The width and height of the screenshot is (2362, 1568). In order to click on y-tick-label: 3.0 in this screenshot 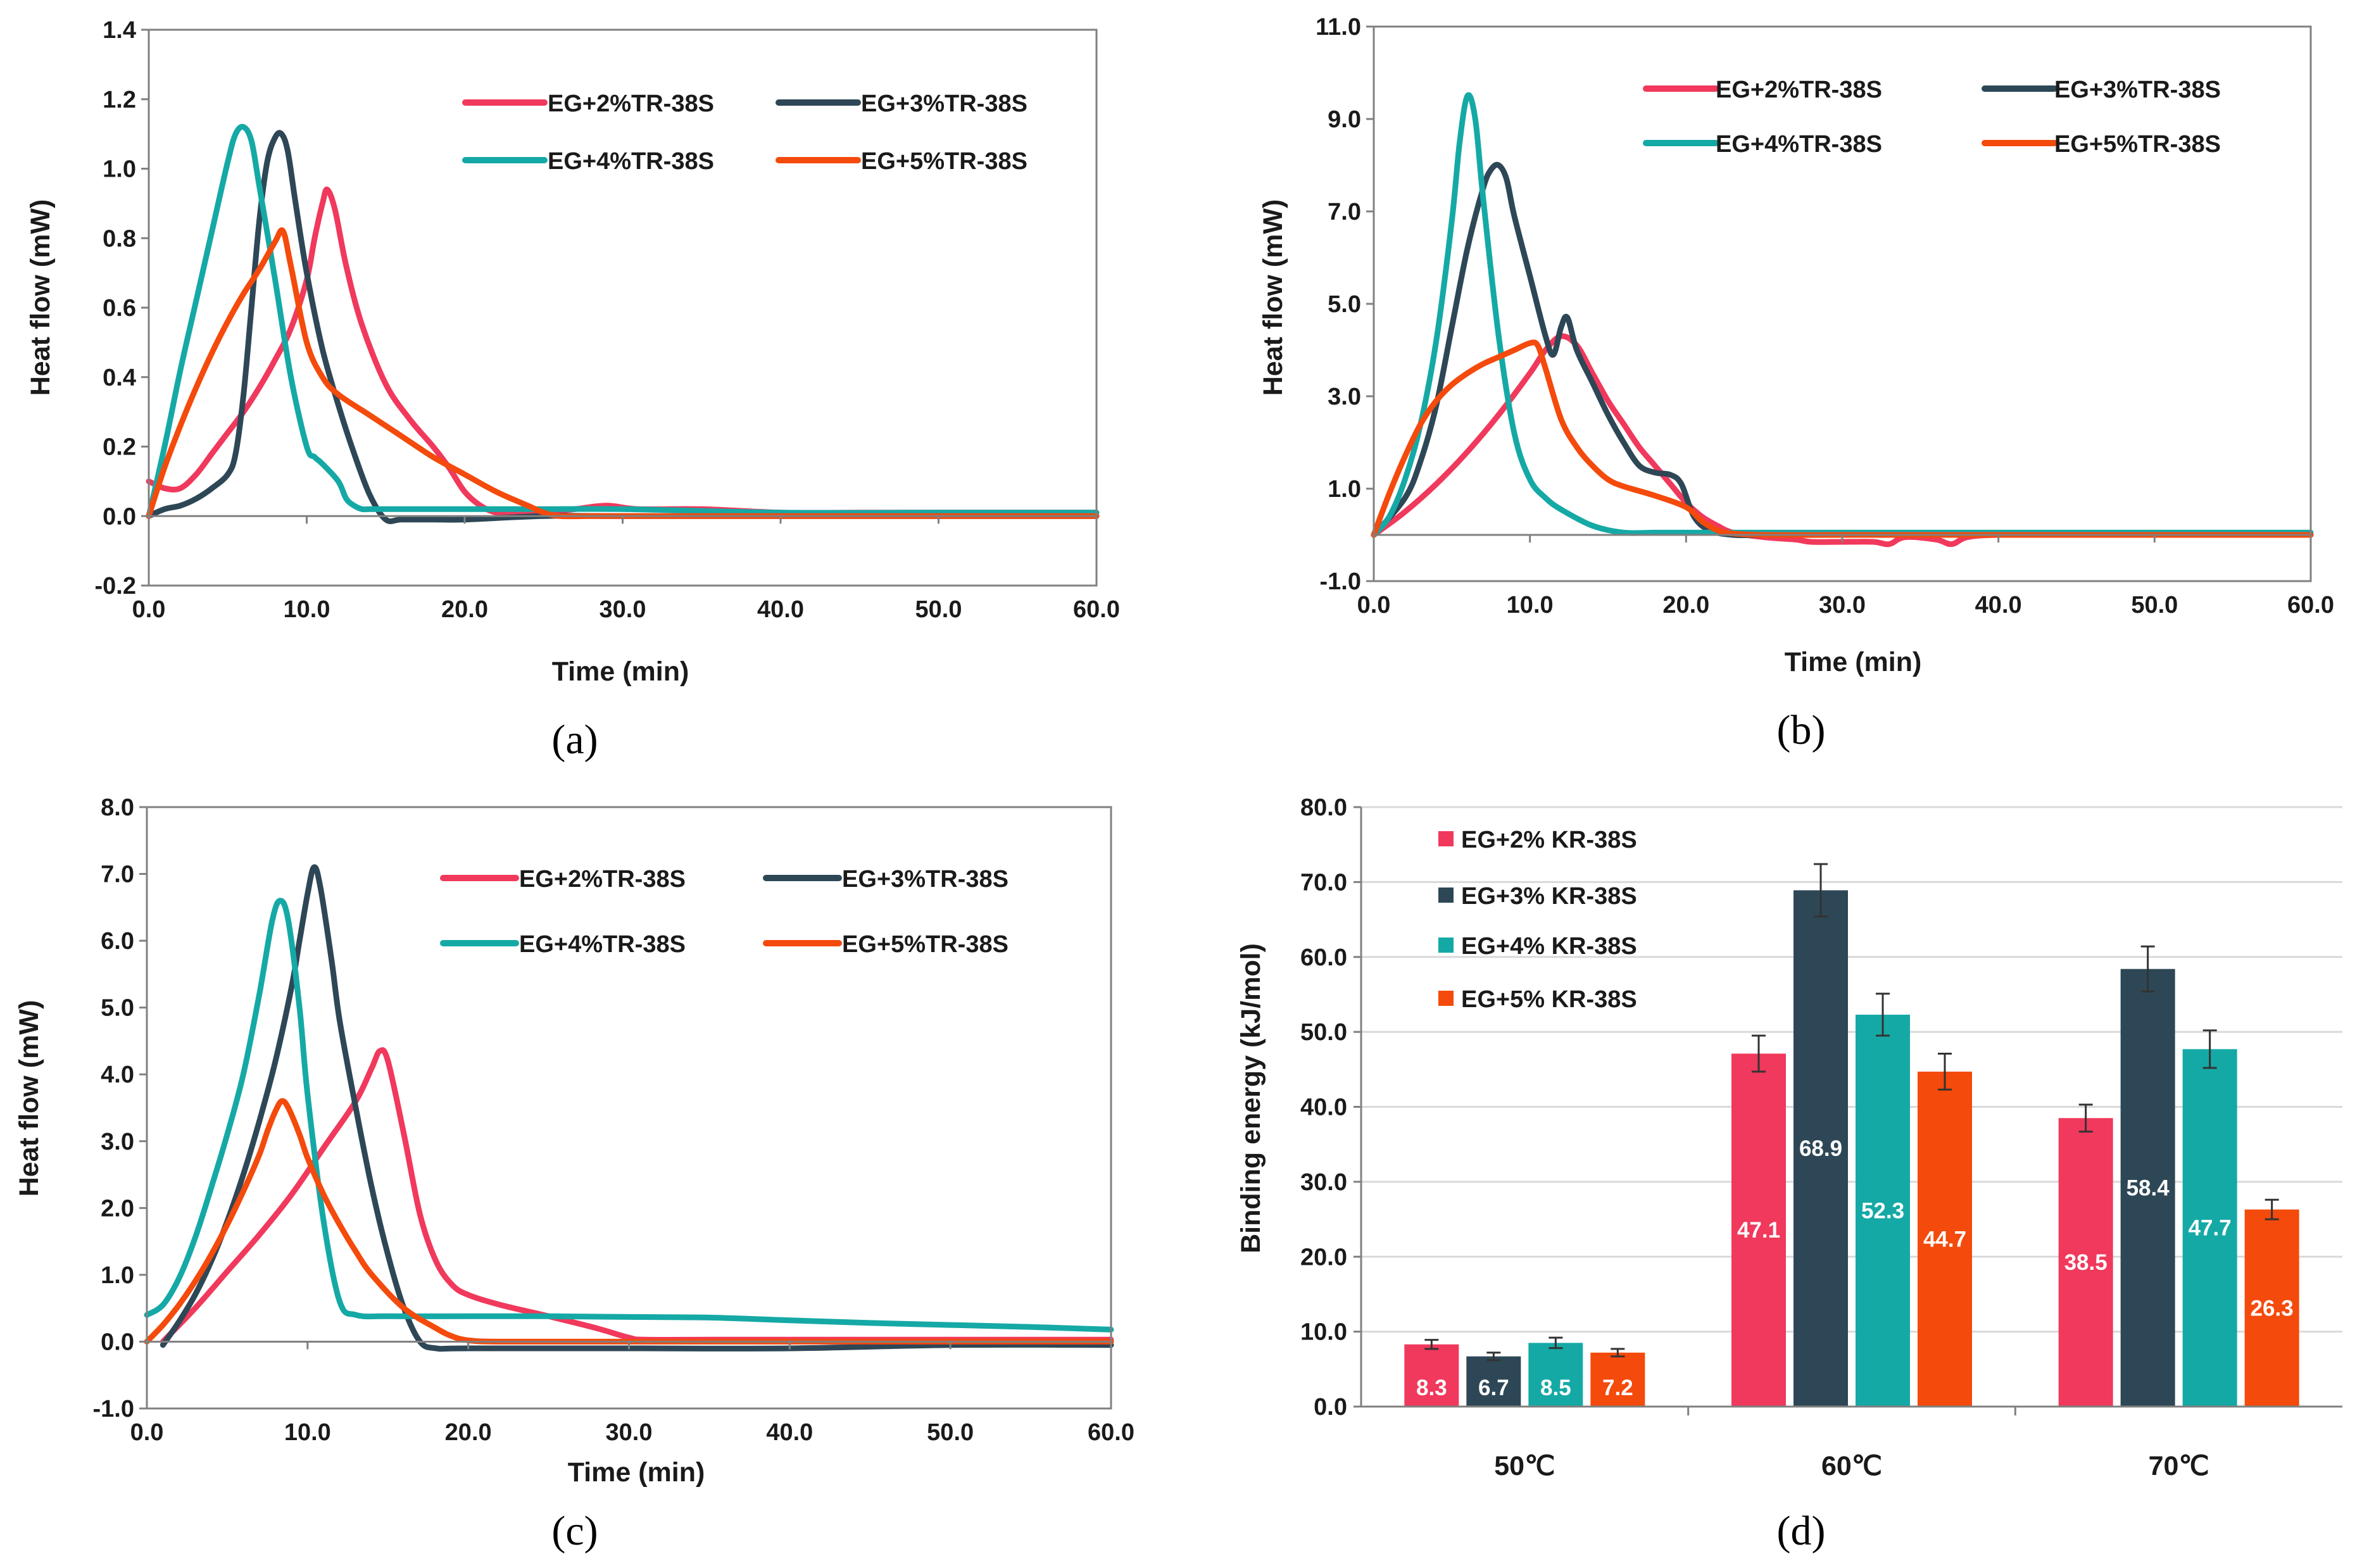, I will do `click(1344, 397)`.